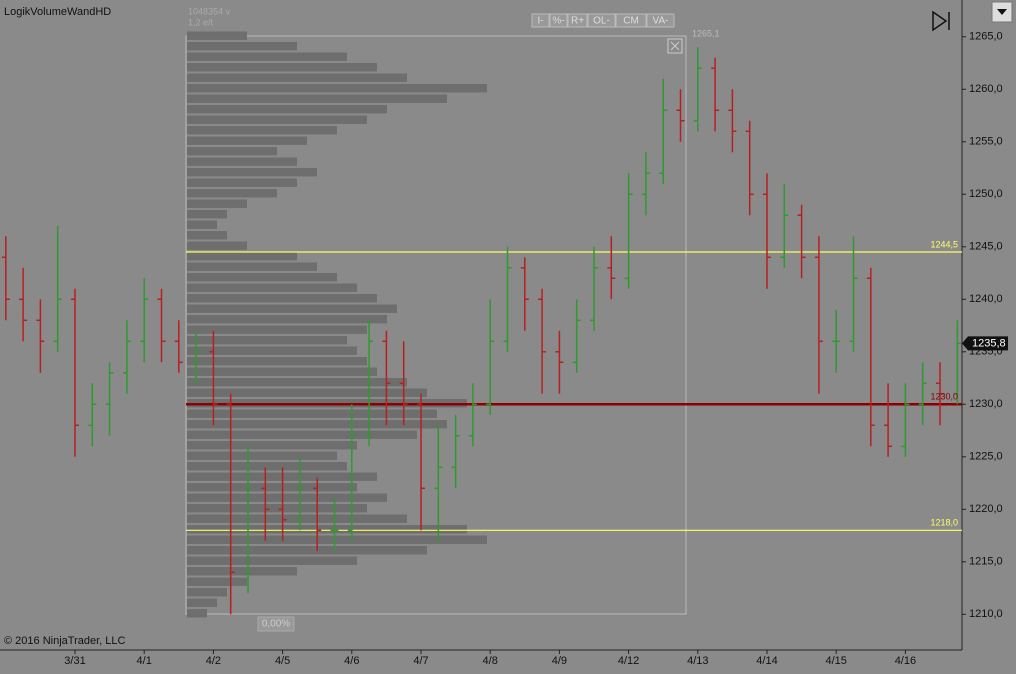 The height and width of the screenshot is (674, 1016). I want to click on x-tick-label: 4/12, so click(628, 661).